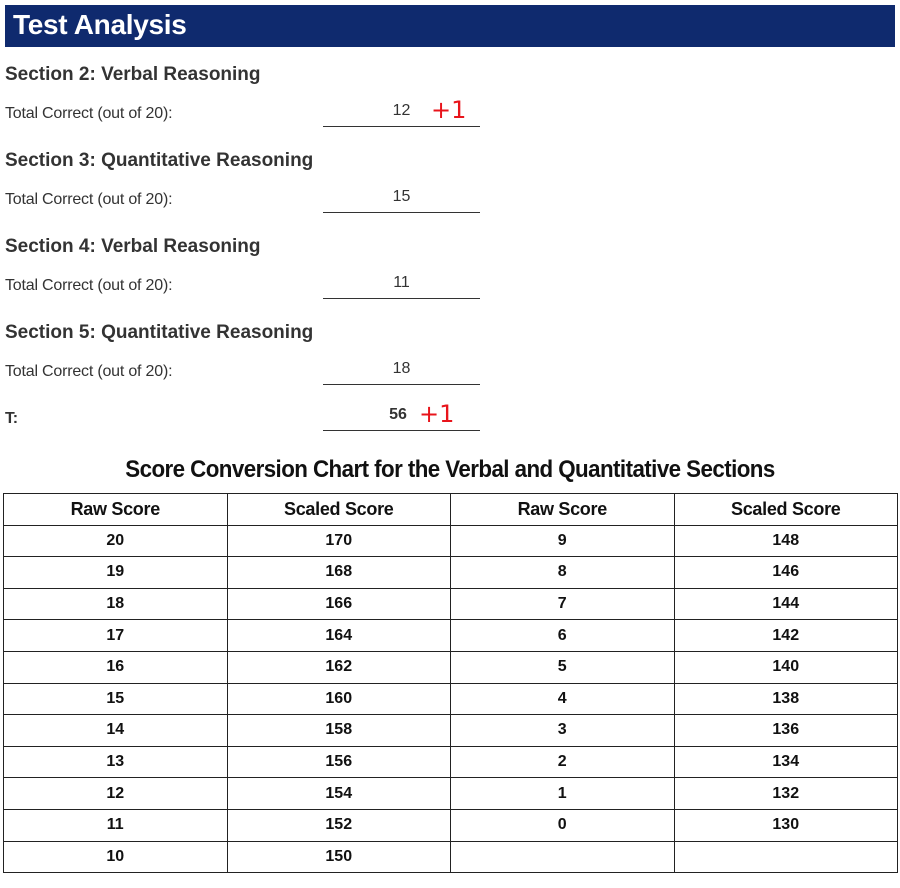 The image size is (900, 888). What do you see at coordinates (785, 793) in the screenshot?
I see `scaled-score-cell: 132` at bounding box center [785, 793].